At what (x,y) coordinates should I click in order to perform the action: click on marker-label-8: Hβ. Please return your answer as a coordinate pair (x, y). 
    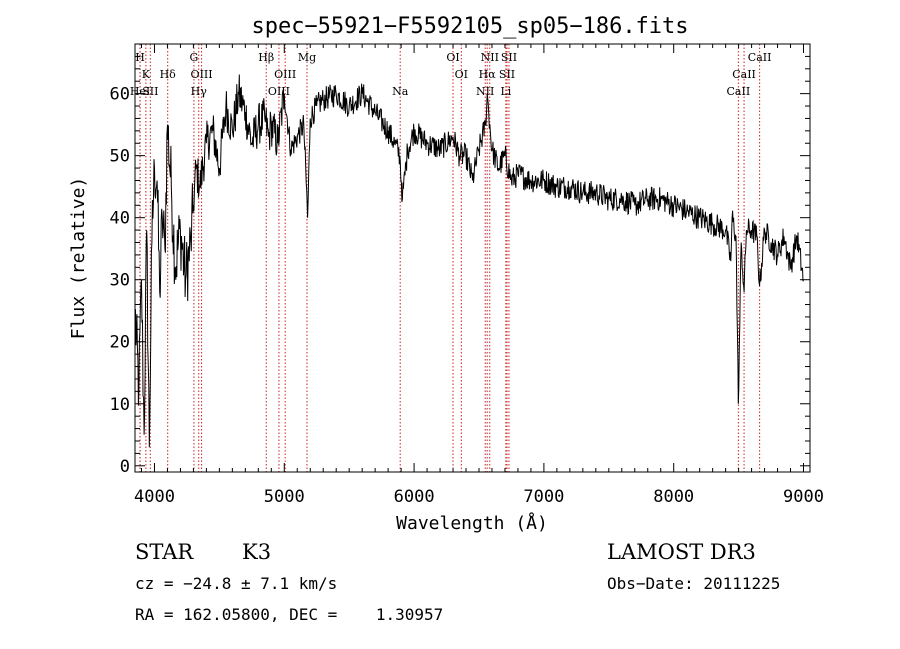
    Looking at the image, I should click on (266, 57).